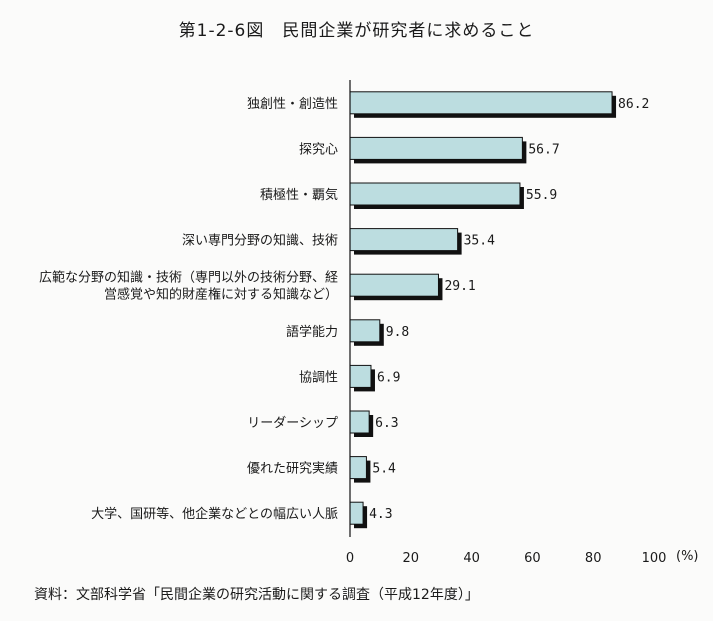 The image size is (713, 621). What do you see at coordinates (318, 149) in the screenshot?
I see `category-label: 探究心` at bounding box center [318, 149].